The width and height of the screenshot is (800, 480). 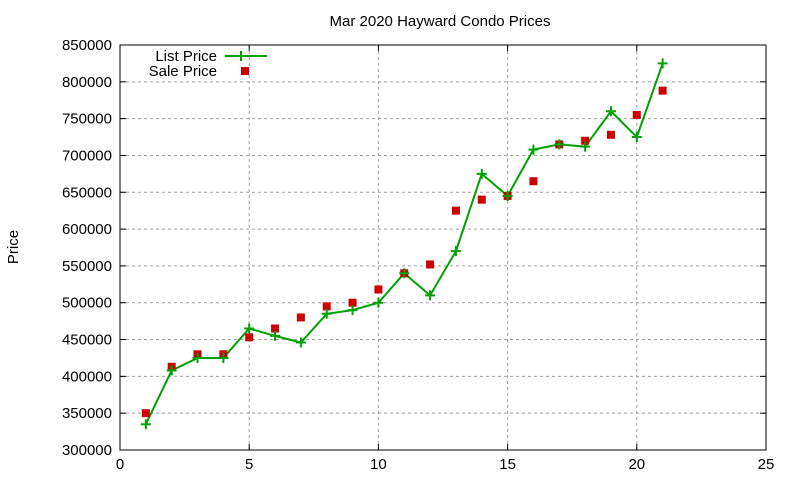 I want to click on y-tick-label: 650000, so click(x=87, y=192).